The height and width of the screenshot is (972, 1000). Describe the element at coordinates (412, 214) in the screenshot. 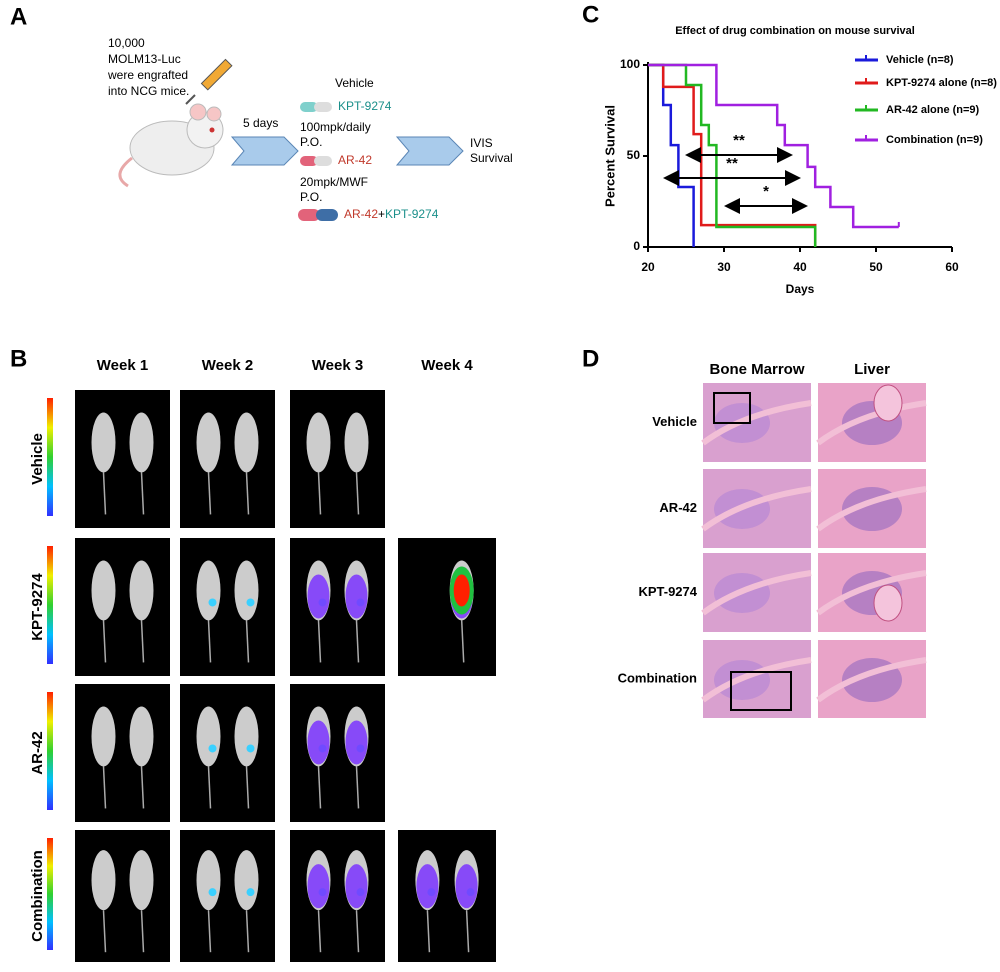

I see `label: KPT-9274` at that location.